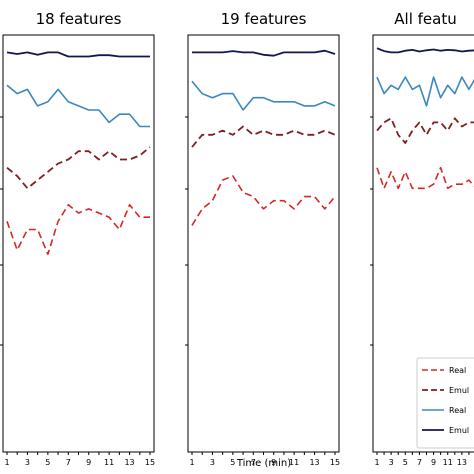 The image size is (474, 474). What do you see at coordinates (425, 50) in the screenshot?
I see `panel-3-series-emu-solid` at bounding box center [425, 50].